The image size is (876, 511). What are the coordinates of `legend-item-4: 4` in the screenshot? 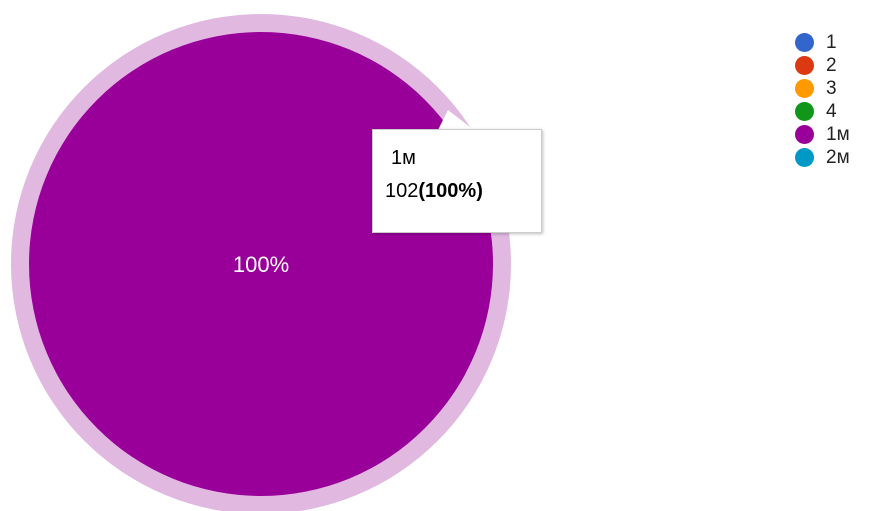 It's located at (835, 111).